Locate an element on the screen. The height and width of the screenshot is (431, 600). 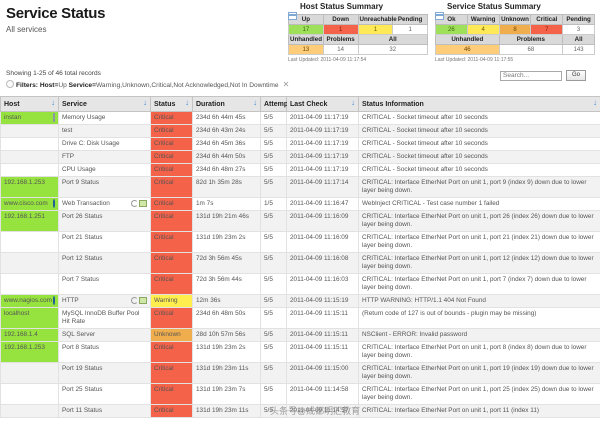
search-input is located at coordinates (531, 75).